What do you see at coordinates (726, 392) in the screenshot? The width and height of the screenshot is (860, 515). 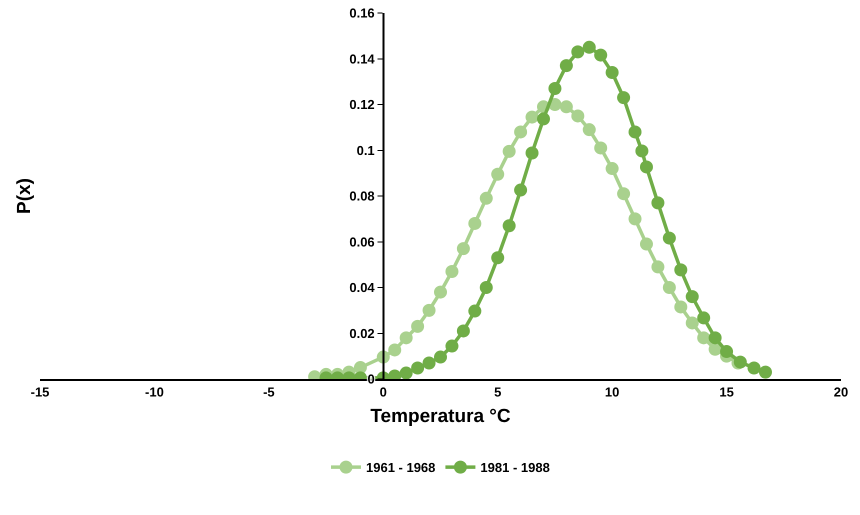 I see `x-tick-label: 15` at bounding box center [726, 392].